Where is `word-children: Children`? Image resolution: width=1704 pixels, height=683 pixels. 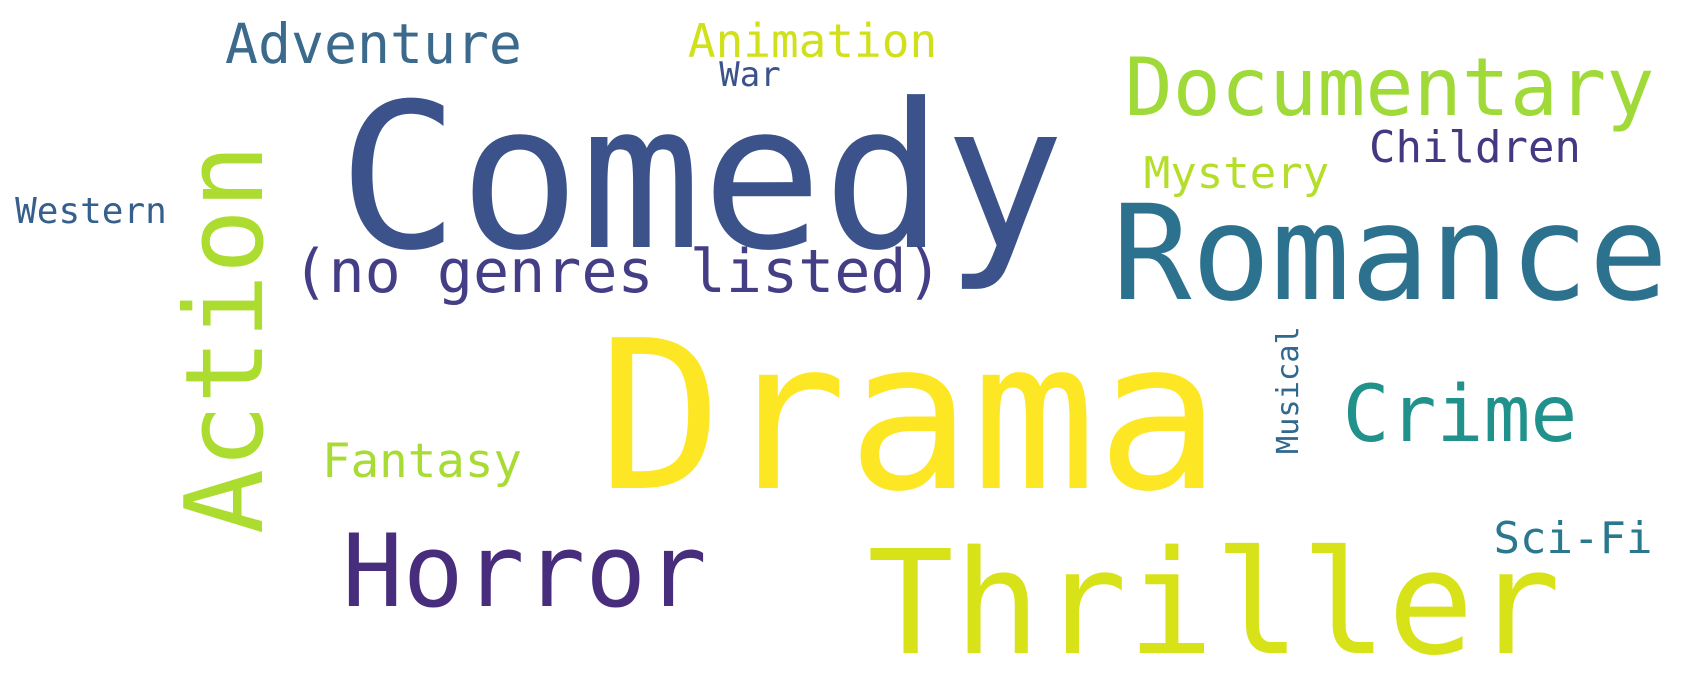
word-children: Children is located at coordinates (1475, 147).